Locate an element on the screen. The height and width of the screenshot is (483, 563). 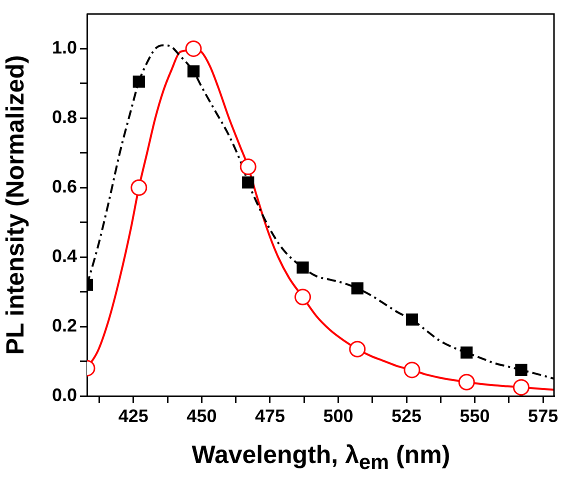
x-tick-label: 425 is located at coordinates (133, 416).